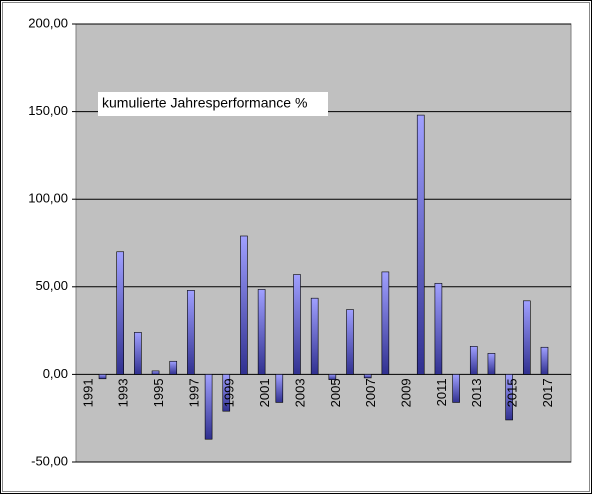  What do you see at coordinates (441, 392) in the screenshot?
I see `x-tick-label: 2011` at bounding box center [441, 392].